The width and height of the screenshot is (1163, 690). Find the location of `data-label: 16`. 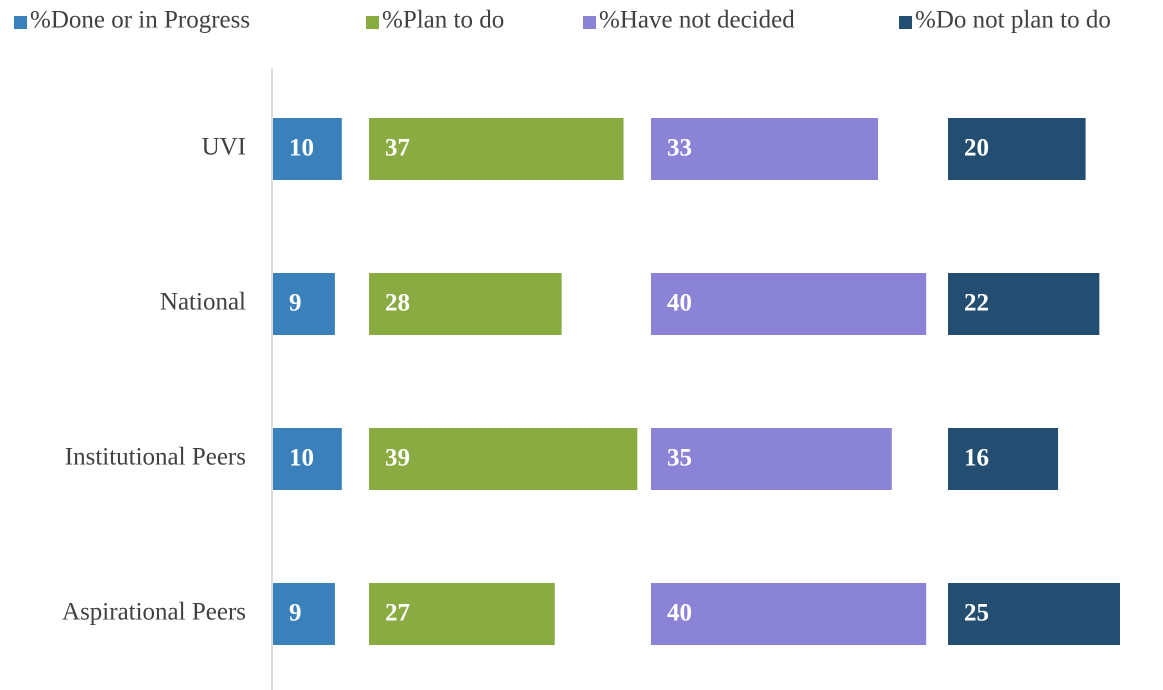

data-label: 16 is located at coordinates (976, 458).